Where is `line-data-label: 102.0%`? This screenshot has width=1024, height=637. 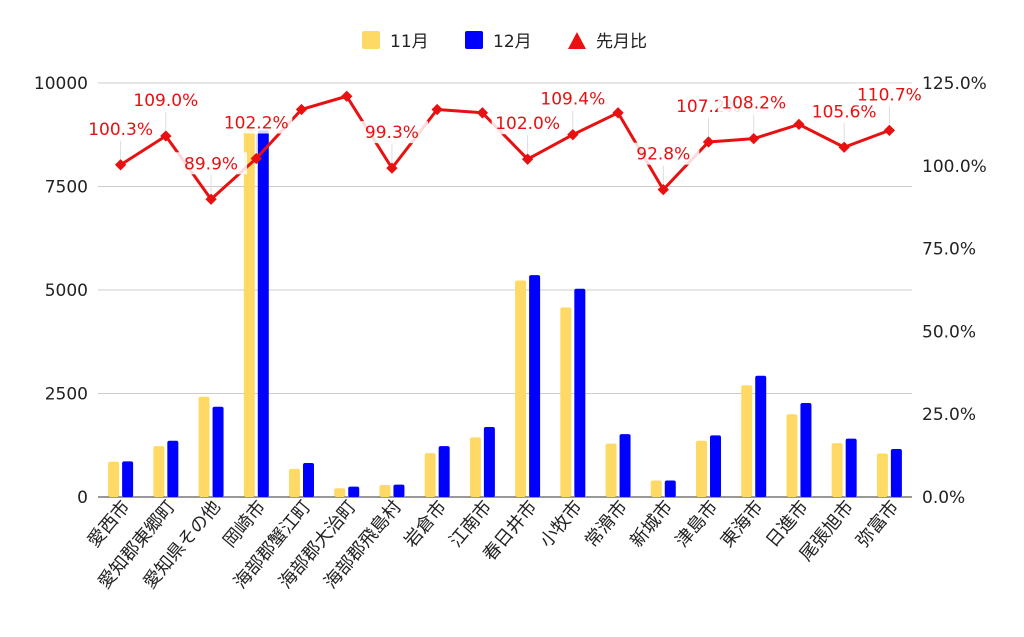
line-data-label: 102.0% is located at coordinates (527, 124).